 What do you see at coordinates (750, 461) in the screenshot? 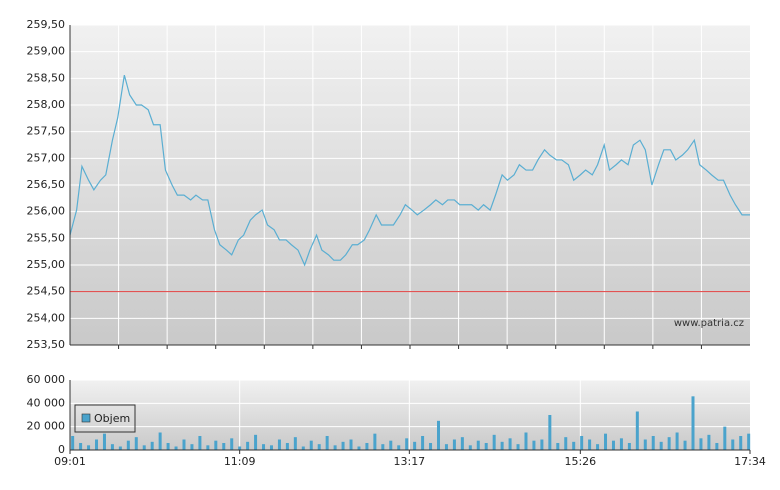
I see `x-tick-label: 17:34` at bounding box center [750, 461].